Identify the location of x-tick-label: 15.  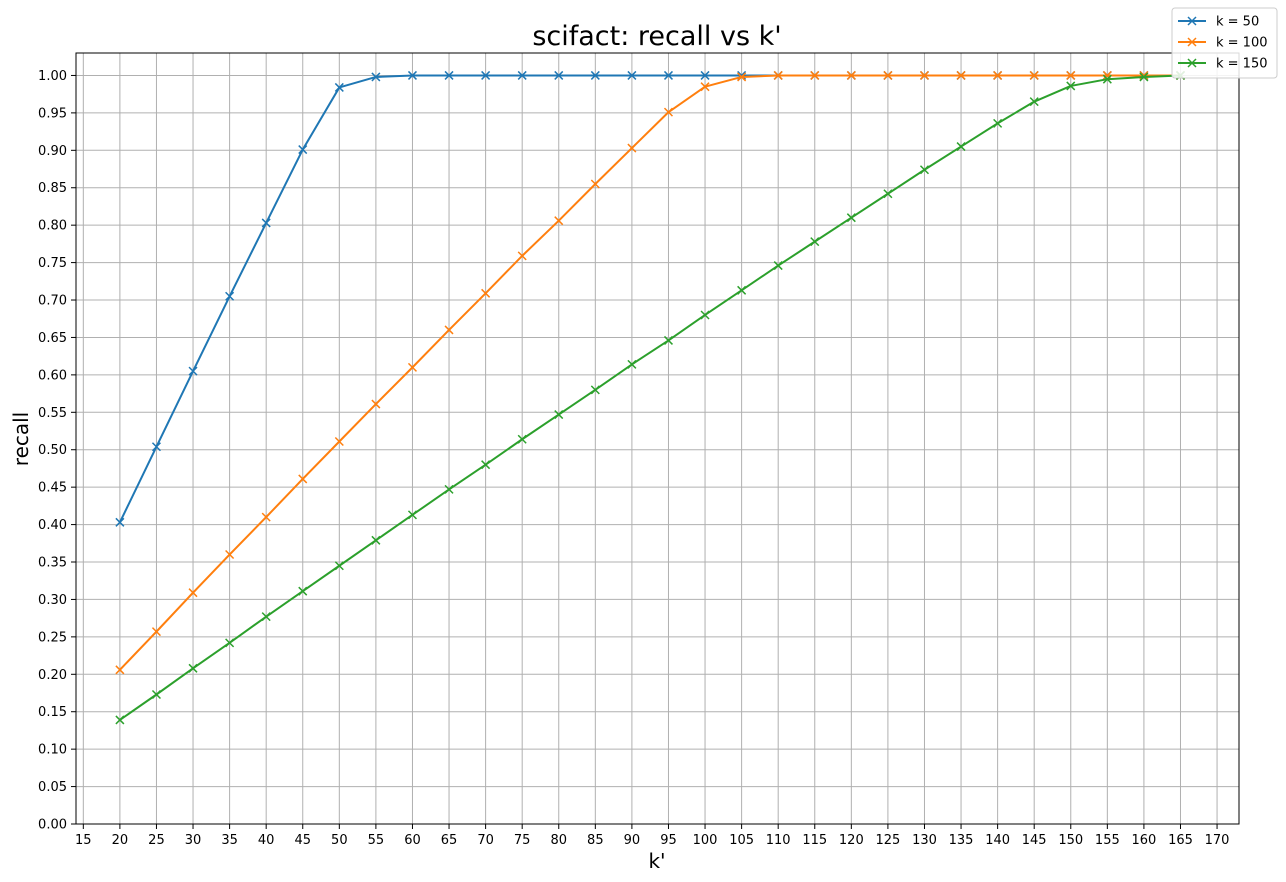
(83, 840).